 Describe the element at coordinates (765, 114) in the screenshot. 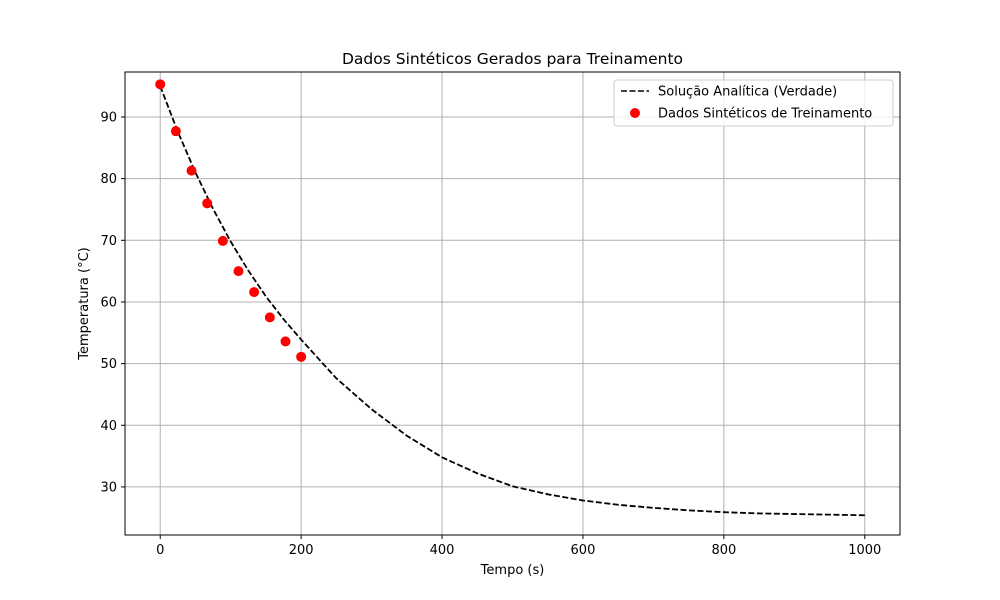

I see `legend-entry-synthetic: Dados Sintéticos de Treinamento` at that location.